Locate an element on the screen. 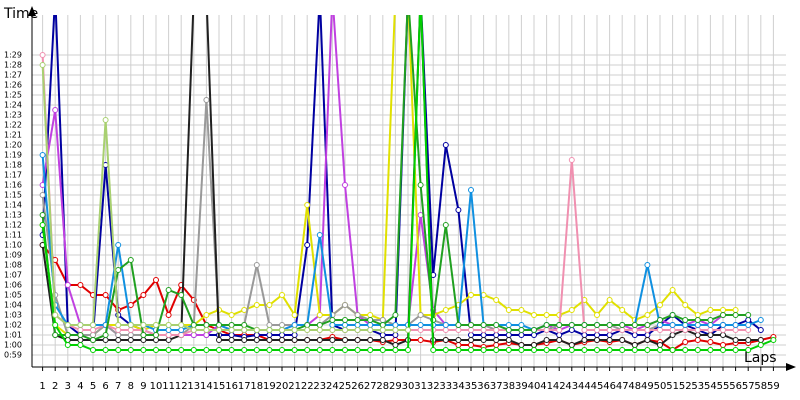  y-axis-label: Time is located at coordinates (20, 14).